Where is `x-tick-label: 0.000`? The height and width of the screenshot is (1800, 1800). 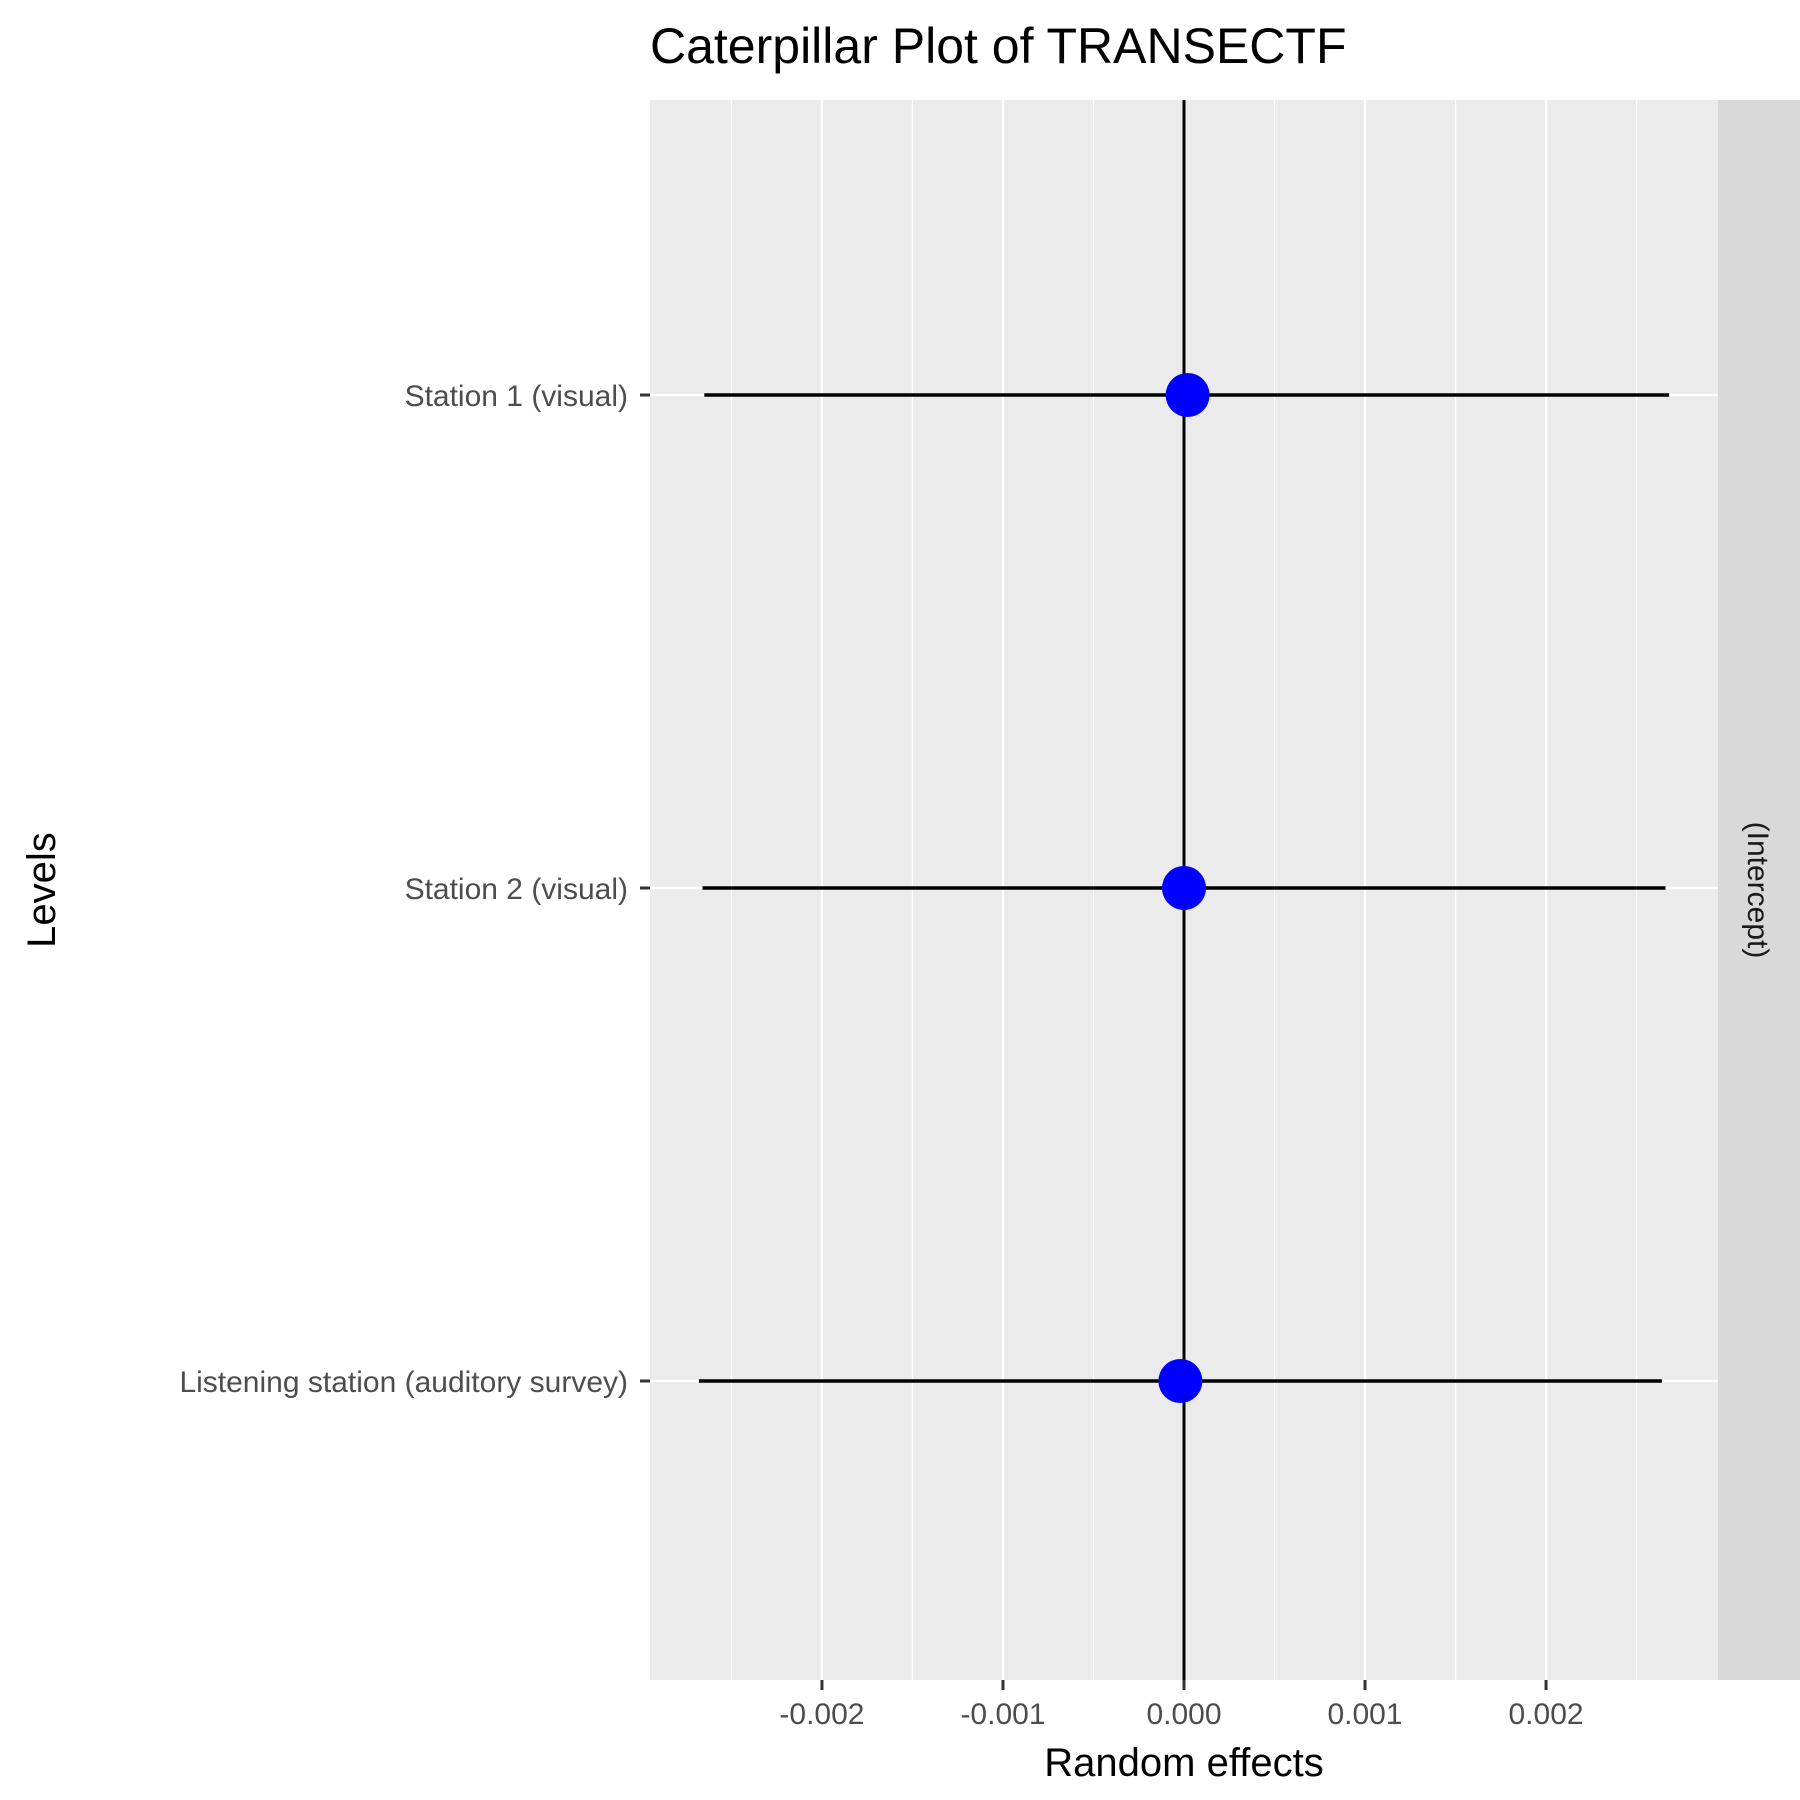
x-tick-label: 0.000 is located at coordinates (1183, 1714).